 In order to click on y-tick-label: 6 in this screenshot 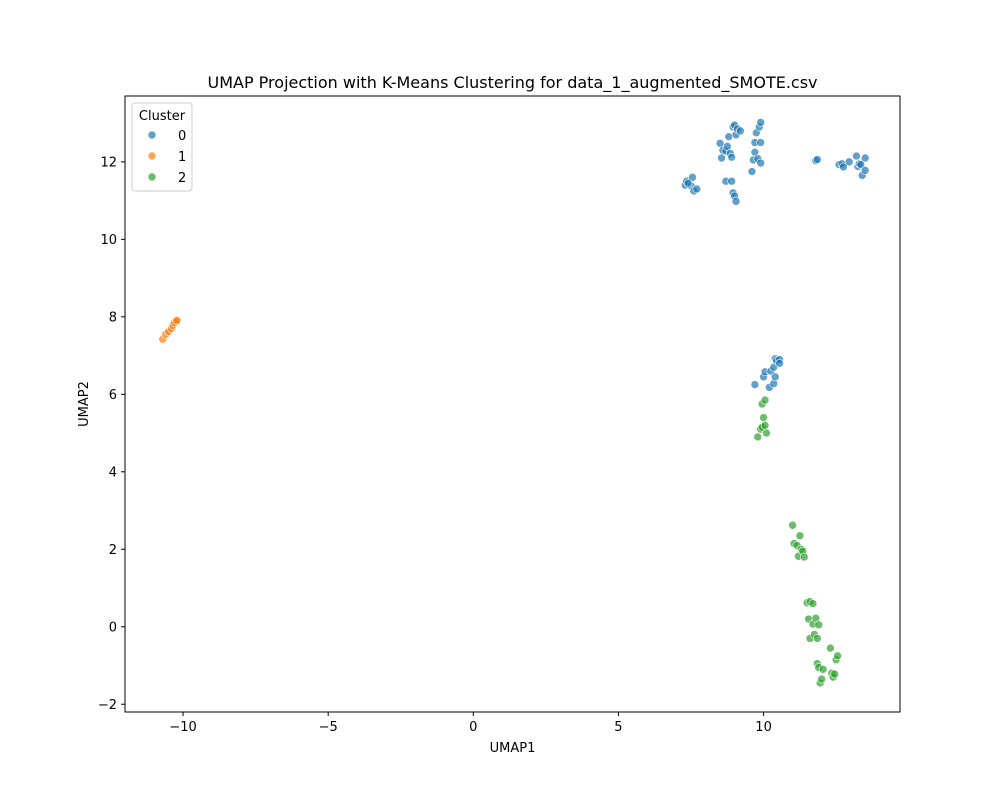, I will do `click(113, 395)`.